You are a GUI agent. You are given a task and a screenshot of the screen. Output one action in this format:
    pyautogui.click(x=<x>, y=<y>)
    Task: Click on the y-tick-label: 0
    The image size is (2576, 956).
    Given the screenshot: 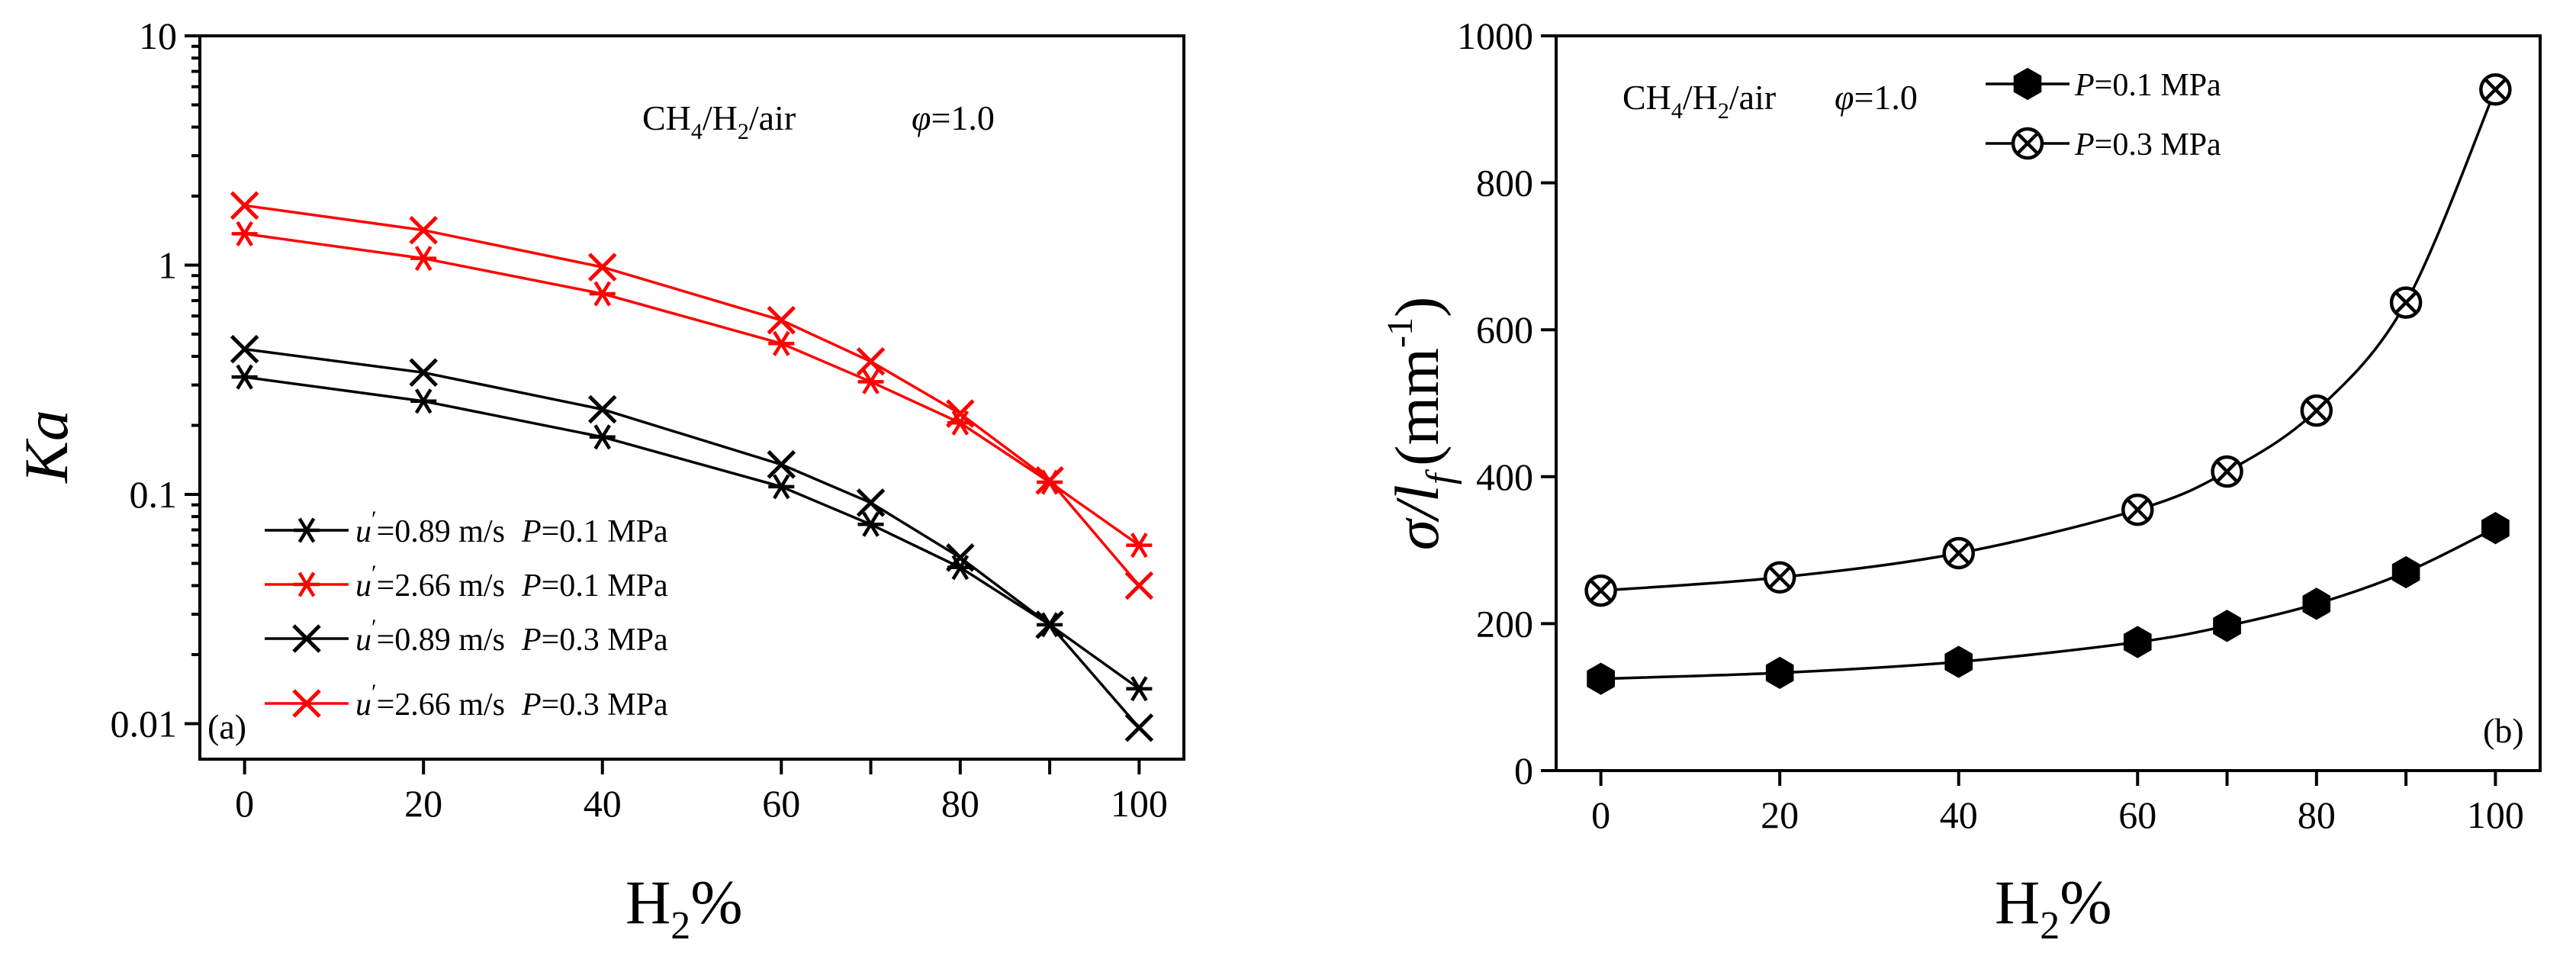 What is the action you would take?
    pyautogui.click(x=1523, y=770)
    